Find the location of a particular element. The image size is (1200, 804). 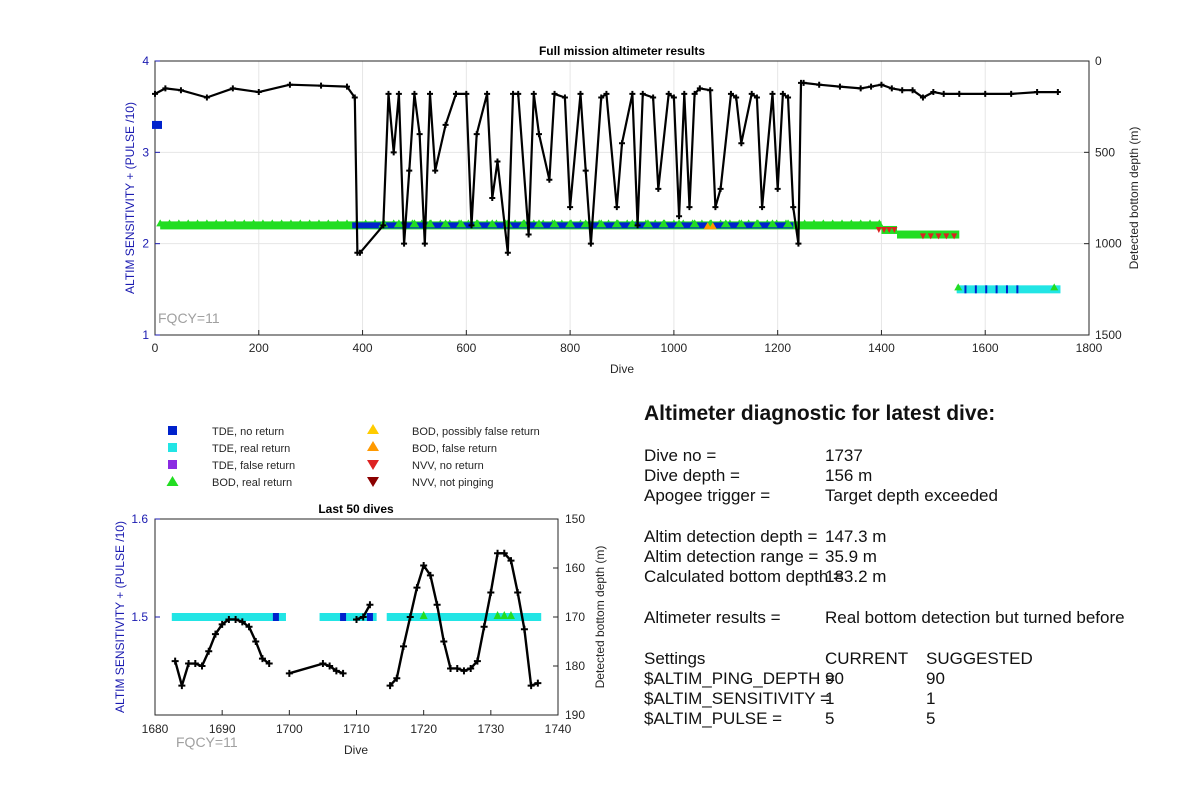

legend-swatch-tde-false is located at coordinates (172, 464).